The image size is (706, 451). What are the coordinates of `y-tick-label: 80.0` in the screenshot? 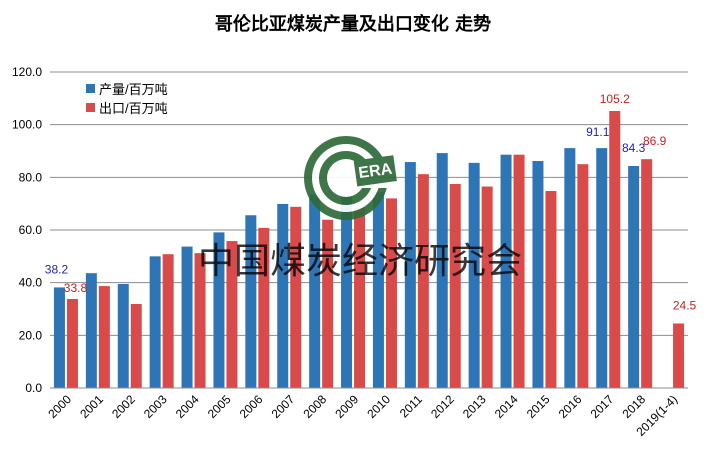 It's located at (31, 177).